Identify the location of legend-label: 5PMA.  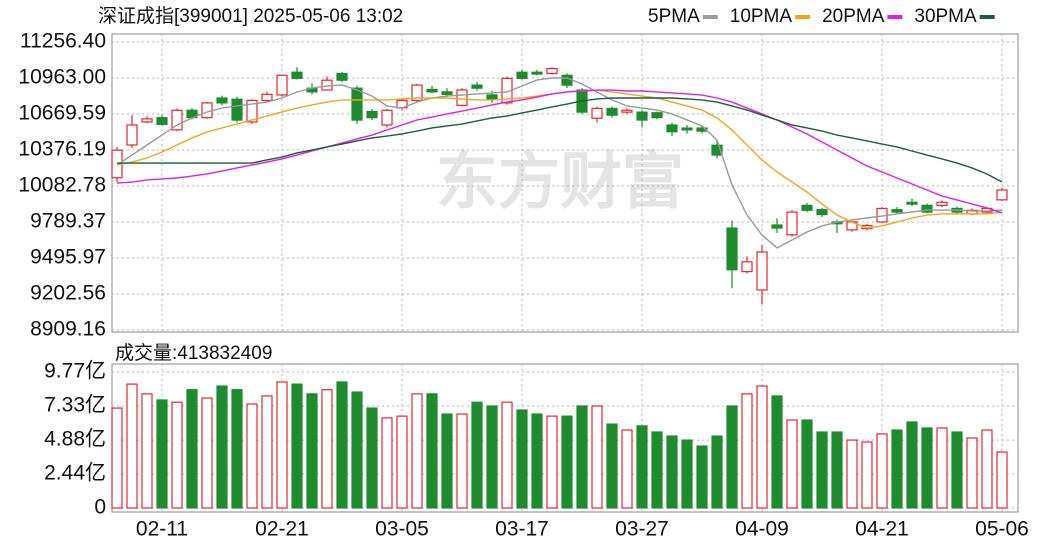
(674, 16).